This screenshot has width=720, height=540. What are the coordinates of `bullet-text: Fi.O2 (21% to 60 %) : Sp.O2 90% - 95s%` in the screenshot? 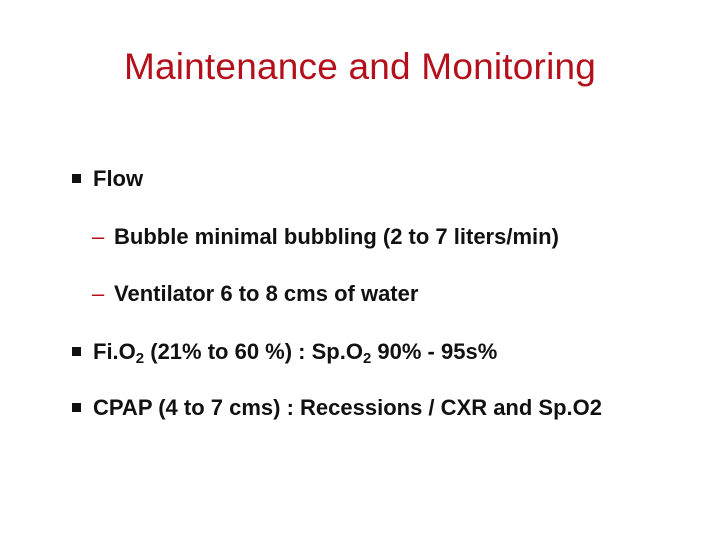 It's located at (295, 353).